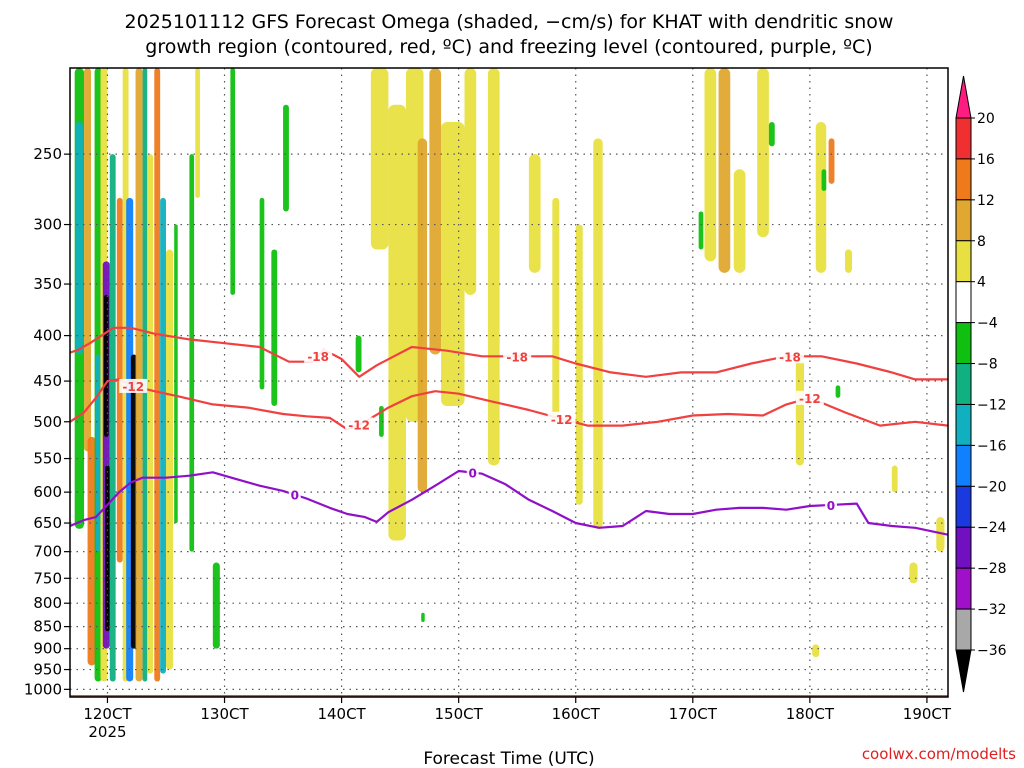  Describe the element at coordinates (47, 154) in the screenshot. I see `y-tick-label: 250` at that location.